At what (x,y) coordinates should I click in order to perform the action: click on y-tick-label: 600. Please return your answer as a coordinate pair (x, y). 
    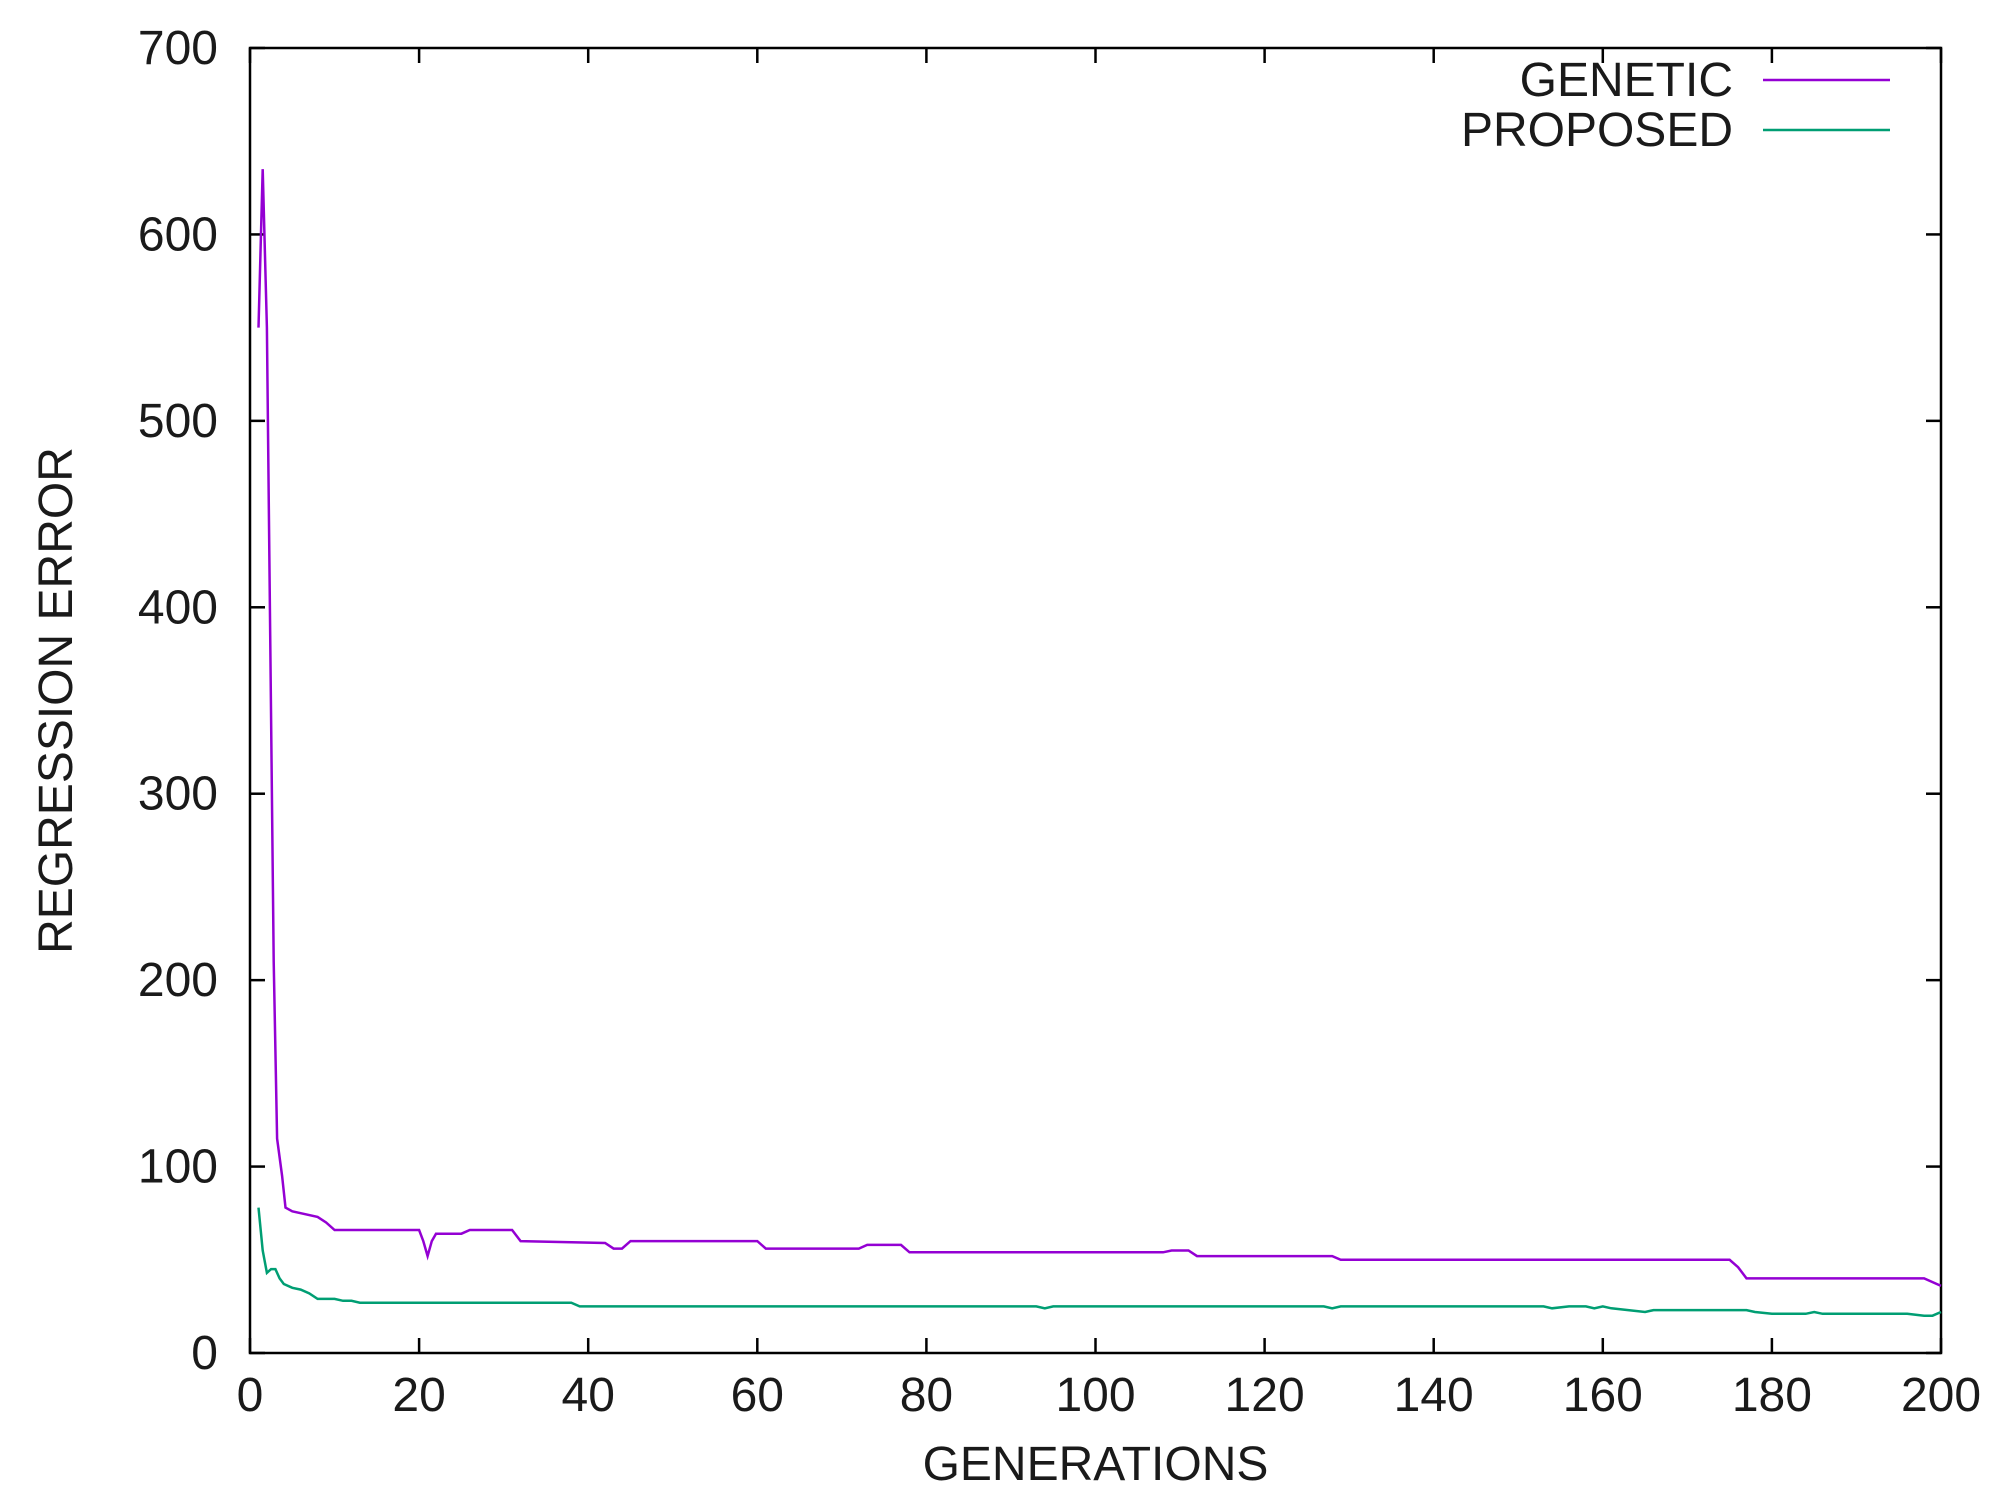
    Looking at the image, I should click on (178, 234).